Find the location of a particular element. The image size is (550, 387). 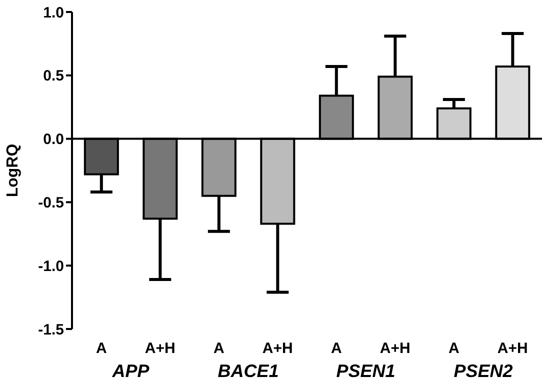

y-tick-label: 0.5 is located at coordinates (53, 76).